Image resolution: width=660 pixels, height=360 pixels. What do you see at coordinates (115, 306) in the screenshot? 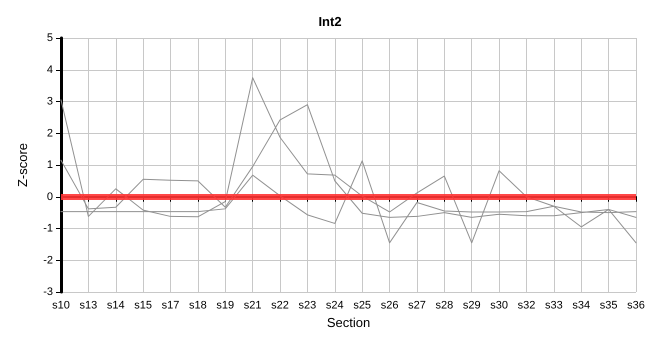
I see `x-tick-label: s14` at bounding box center [115, 306].